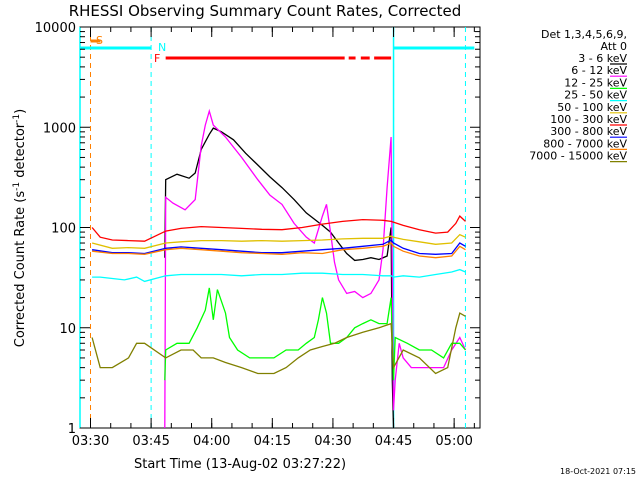 The height and width of the screenshot is (480, 640). I want to click on x-tick-label: 05:00, so click(453, 441).